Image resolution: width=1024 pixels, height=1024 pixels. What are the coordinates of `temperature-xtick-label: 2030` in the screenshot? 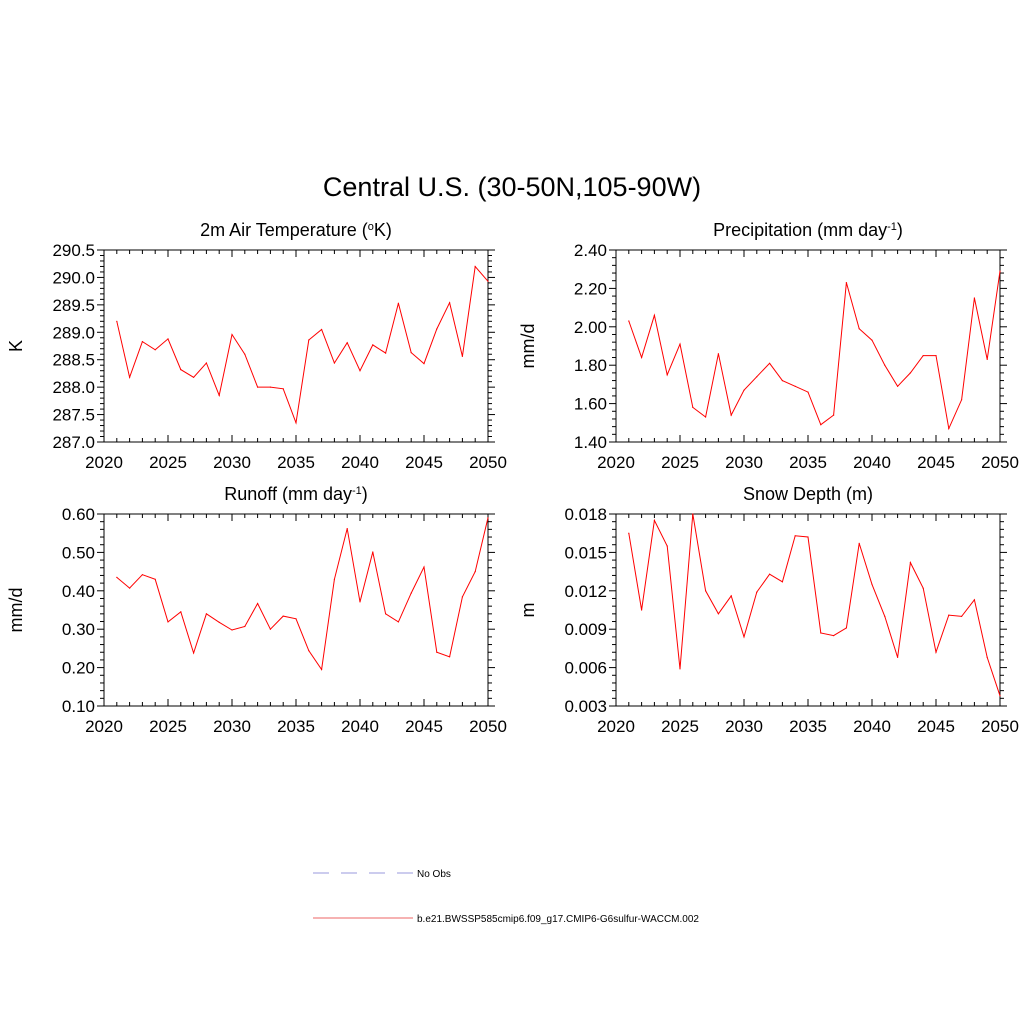 It's located at (232, 462).